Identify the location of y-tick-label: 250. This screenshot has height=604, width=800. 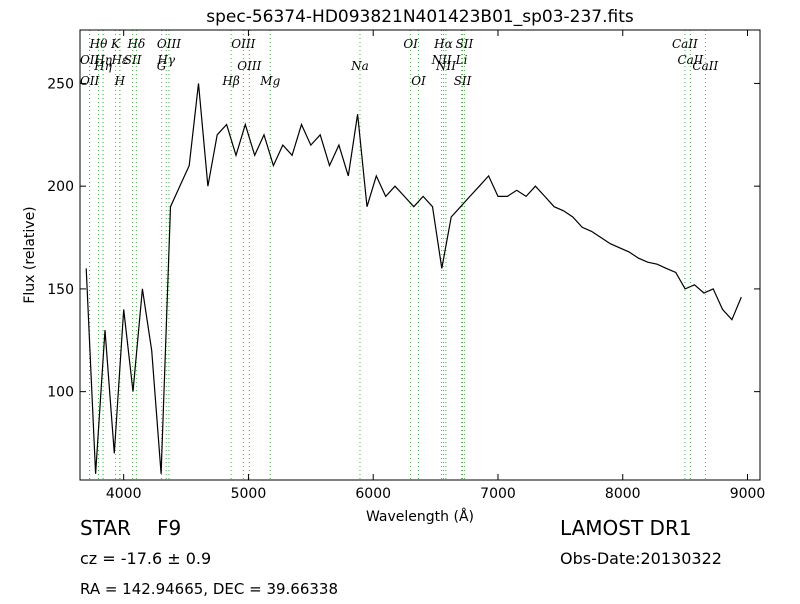
(60, 84).